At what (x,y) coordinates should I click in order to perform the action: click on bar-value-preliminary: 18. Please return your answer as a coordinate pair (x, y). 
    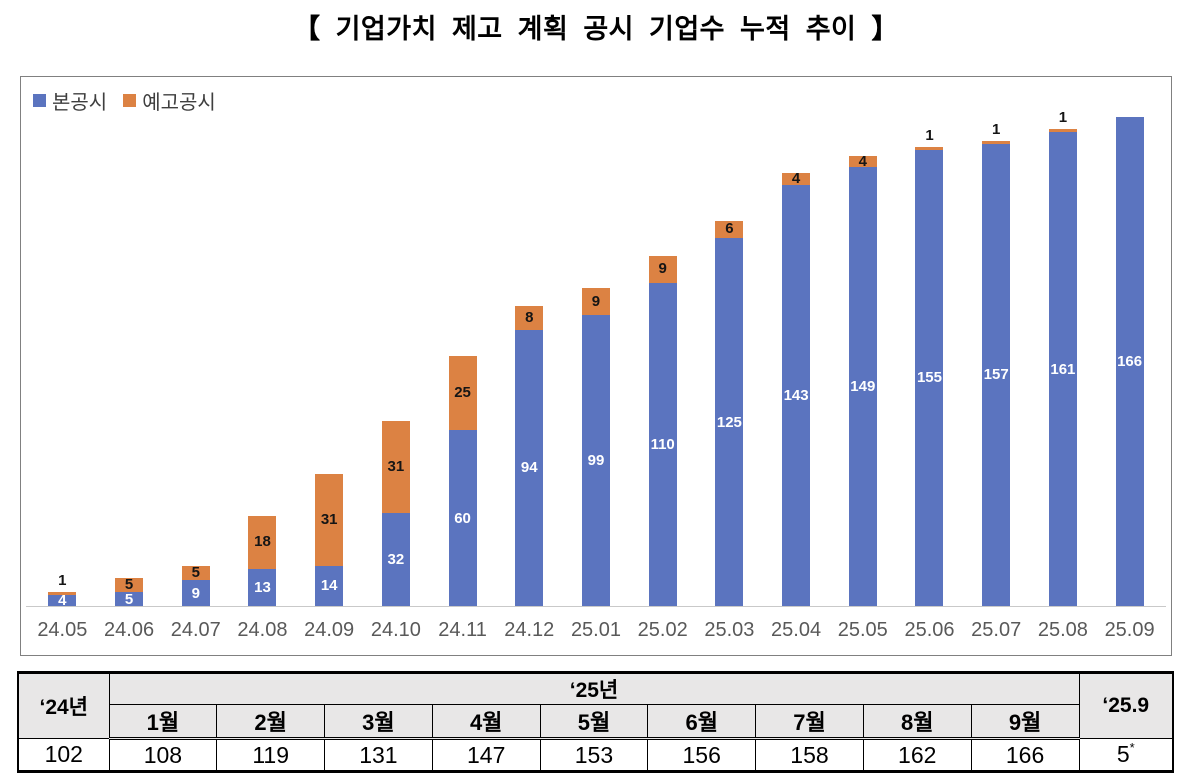
    Looking at the image, I should click on (262, 542).